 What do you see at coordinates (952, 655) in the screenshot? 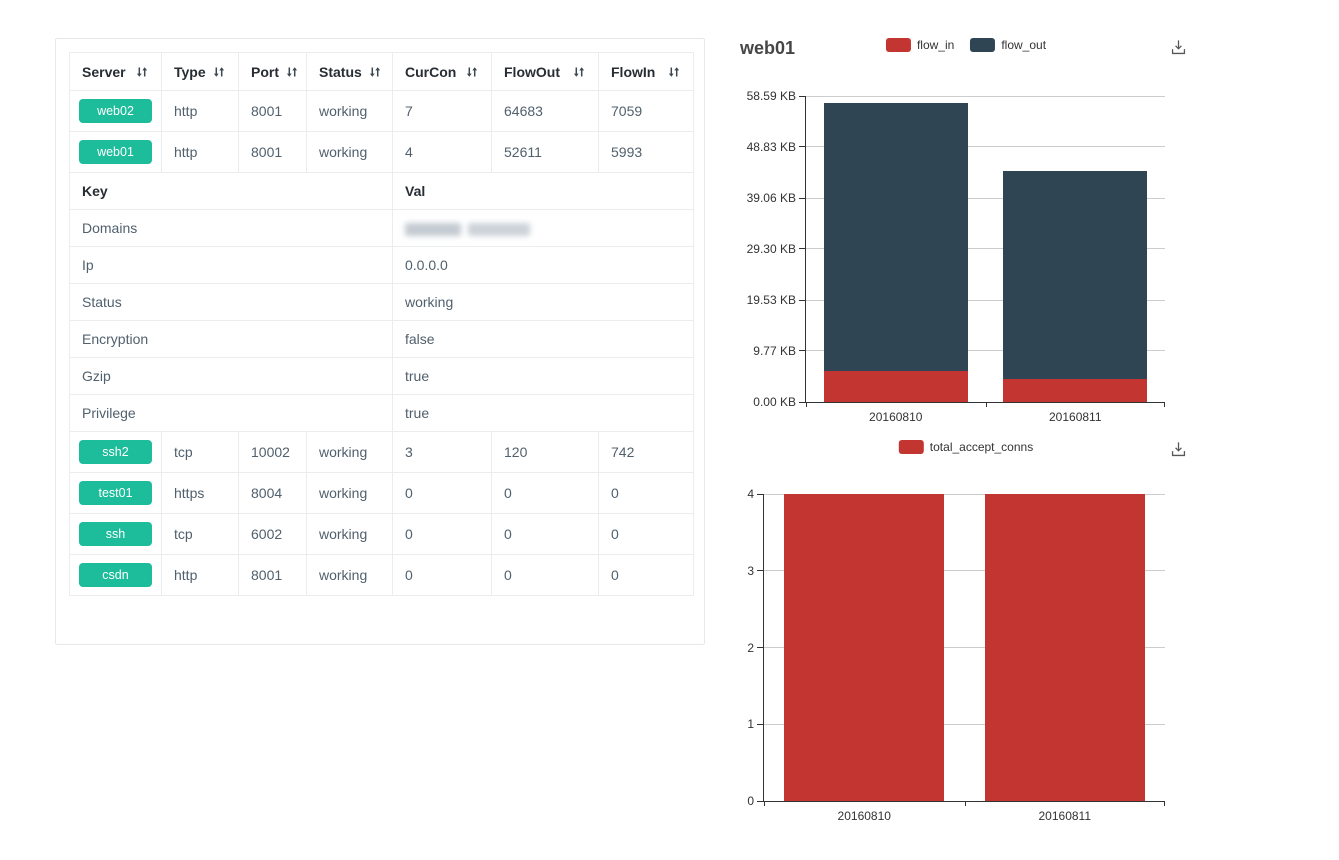
I see `chart-plot-area: 0 1 2 3 4 20160810 20160811` at bounding box center [952, 655].